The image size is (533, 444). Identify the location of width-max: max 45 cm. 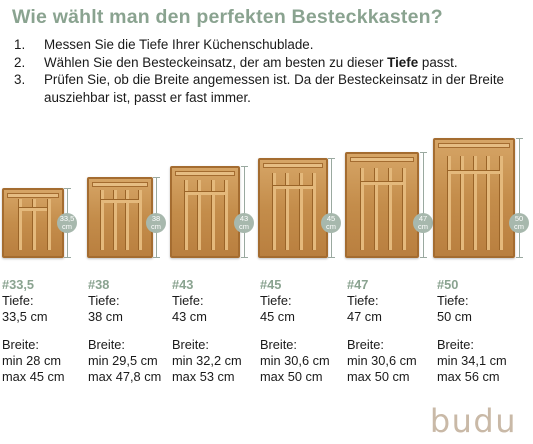
(33, 376).